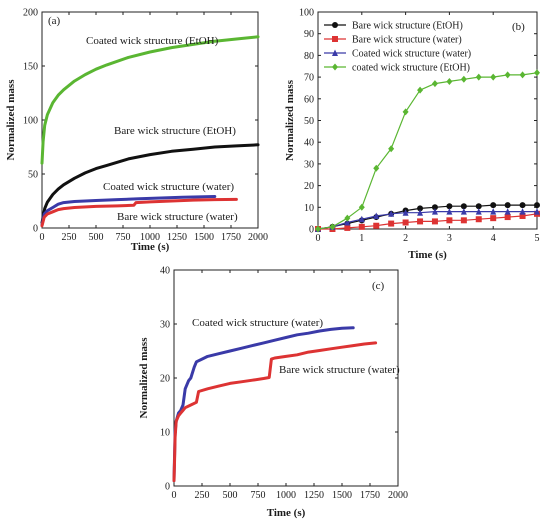 This screenshot has height=524, width=550. What do you see at coordinates (361, 238) in the screenshot?
I see `x-tick-label: 1` at bounding box center [361, 238].